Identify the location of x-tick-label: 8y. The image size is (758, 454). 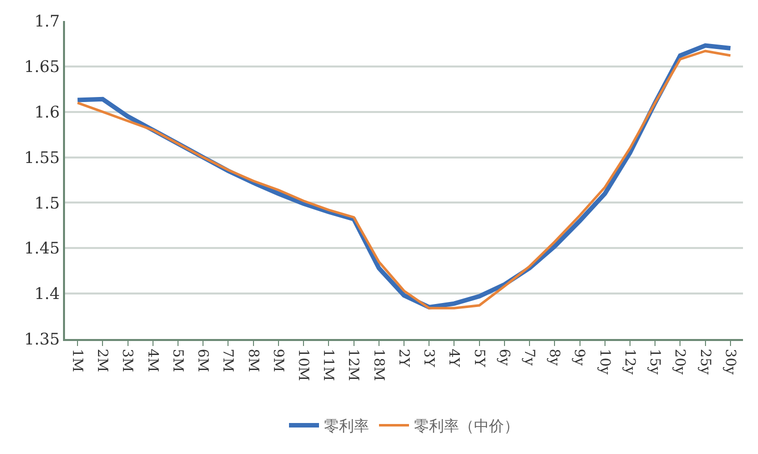
(554, 357).